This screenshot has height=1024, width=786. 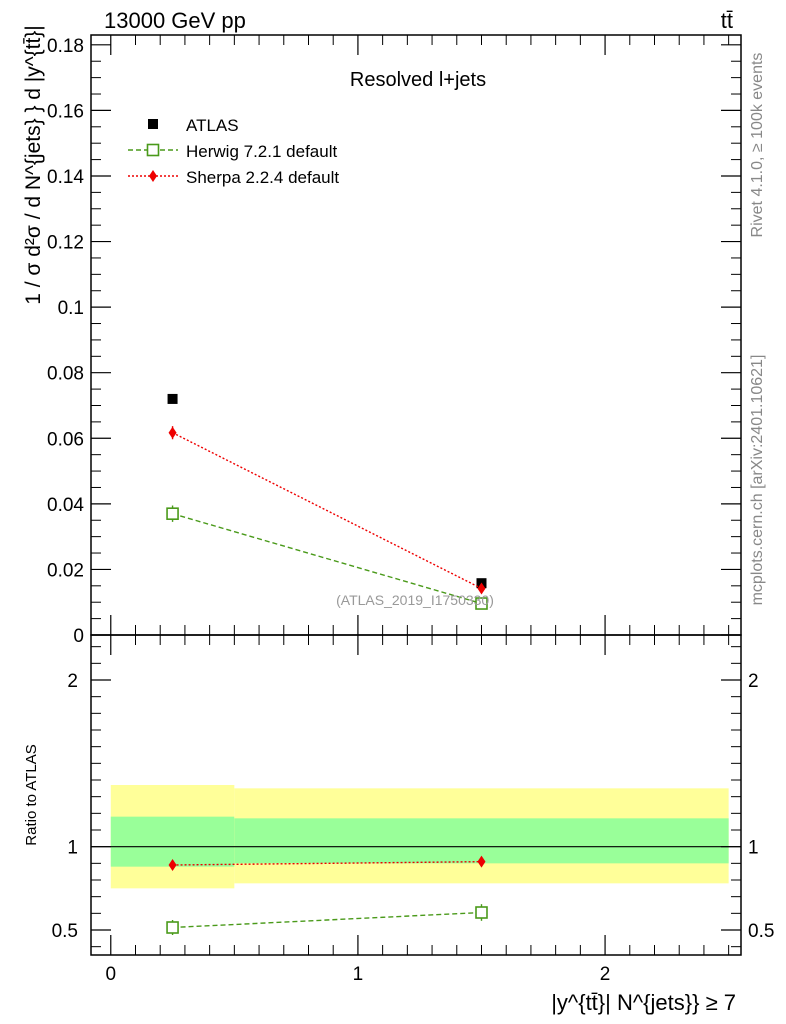 What do you see at coordinates (753, 848) in the screenshot?
I see `y-tick-label-ratio-right: 1` at bounding box center [753, 848].